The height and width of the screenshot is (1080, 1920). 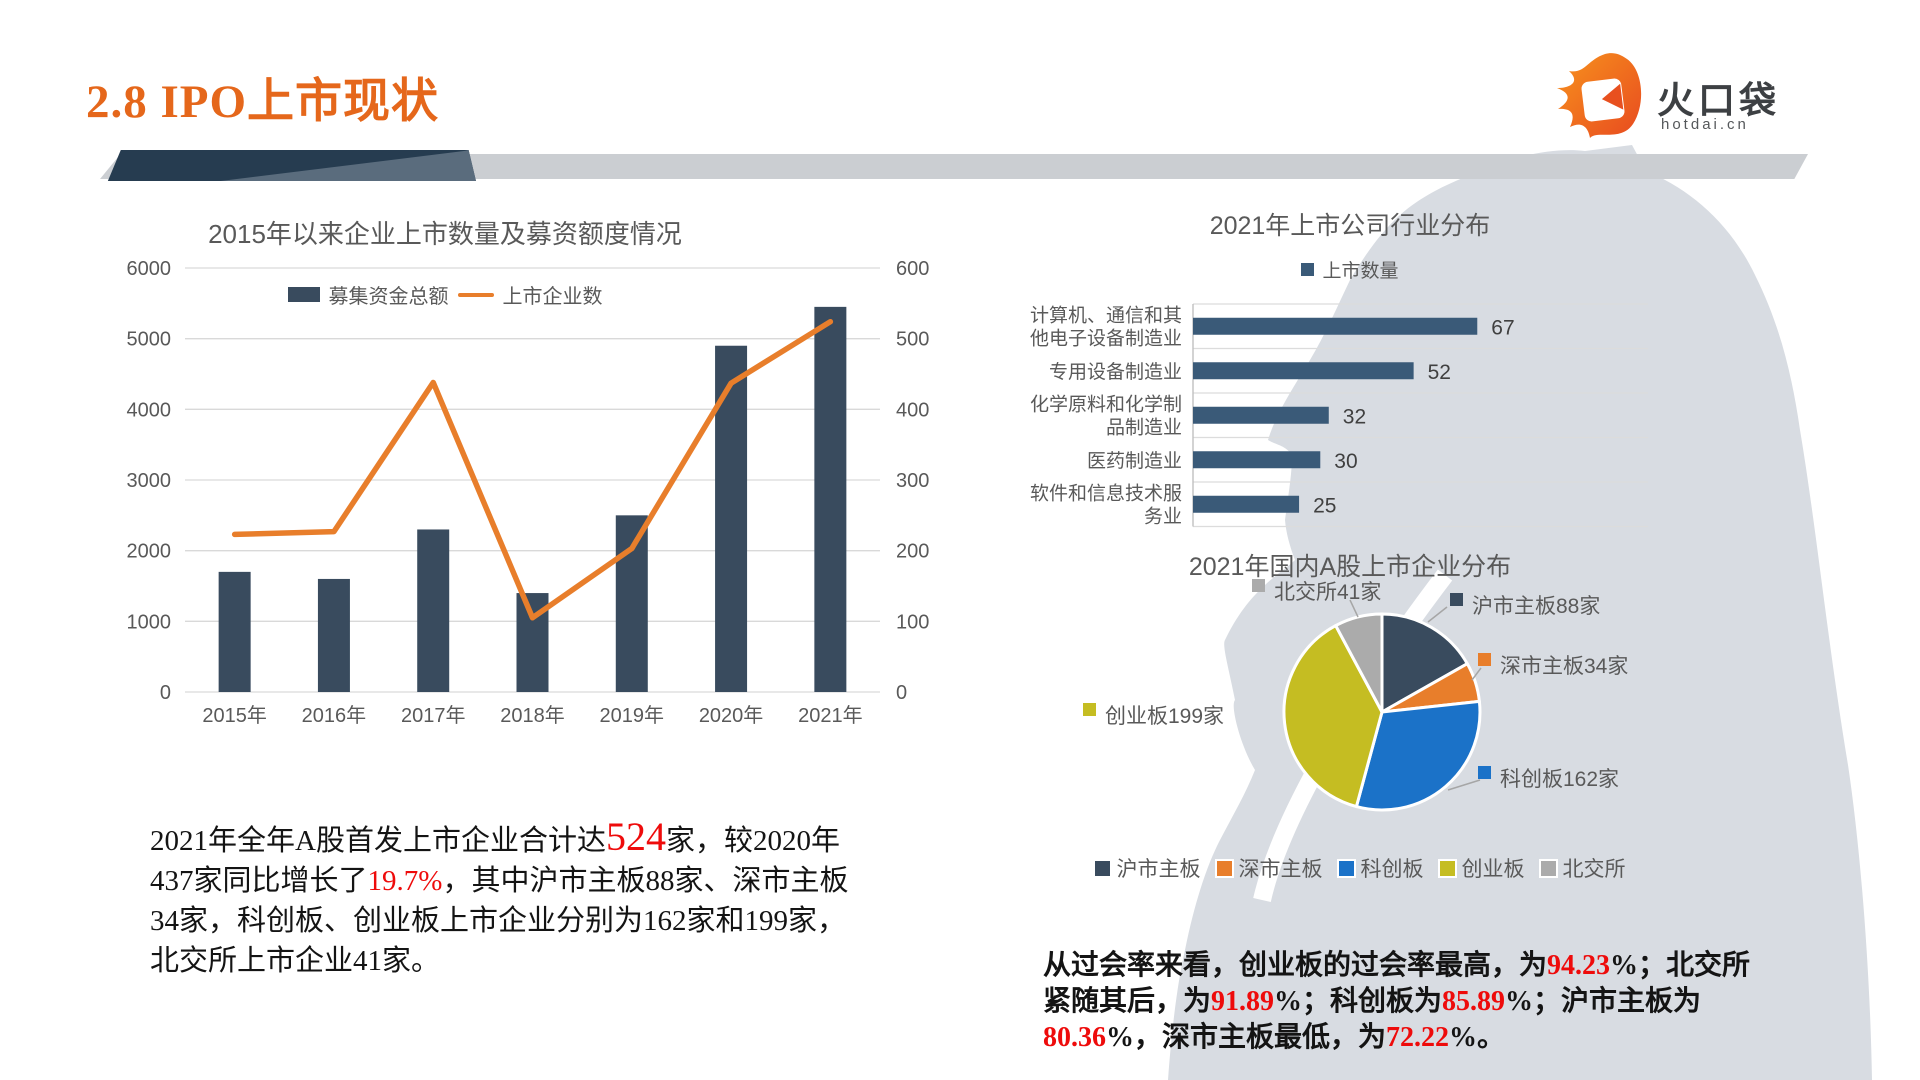 What do you see at coordinates (234, 715) in the screenshot?
I see `svg-text: 2015年` at bounding box center [234, 715].